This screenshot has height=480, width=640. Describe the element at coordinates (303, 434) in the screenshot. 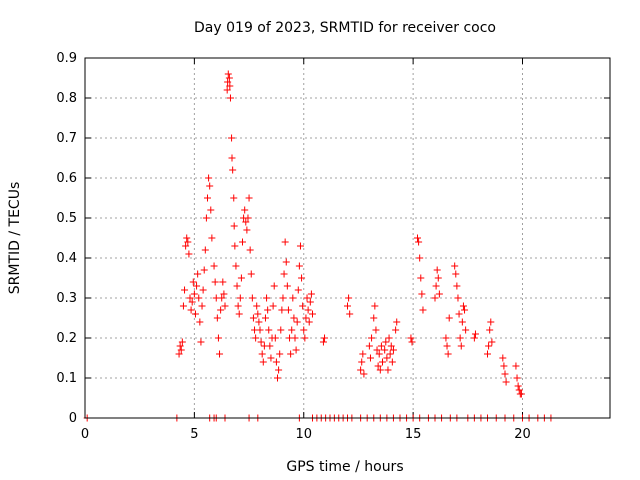

I see `x-tick-label: 10` at that location.